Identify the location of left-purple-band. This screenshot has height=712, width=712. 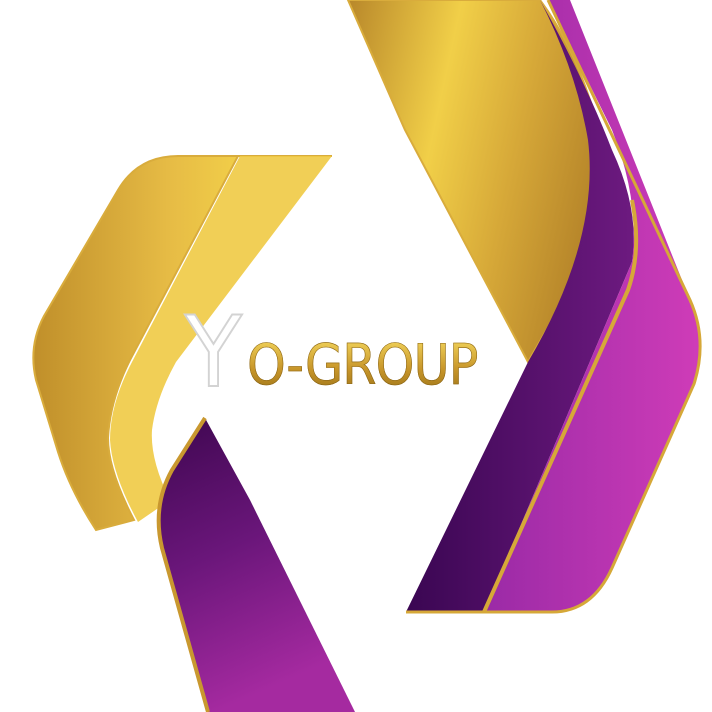
(256, 565).